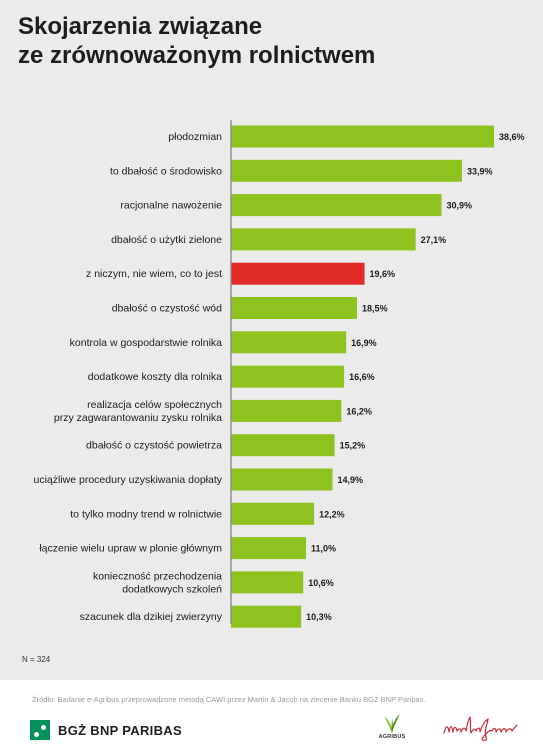 The height and width of the screenshot is (750, 543). What do you see at coordinates (167, 309) in the screenshot?
I see `category-label-6: dbałość o czystość wód` at bounding box center [167, 309].